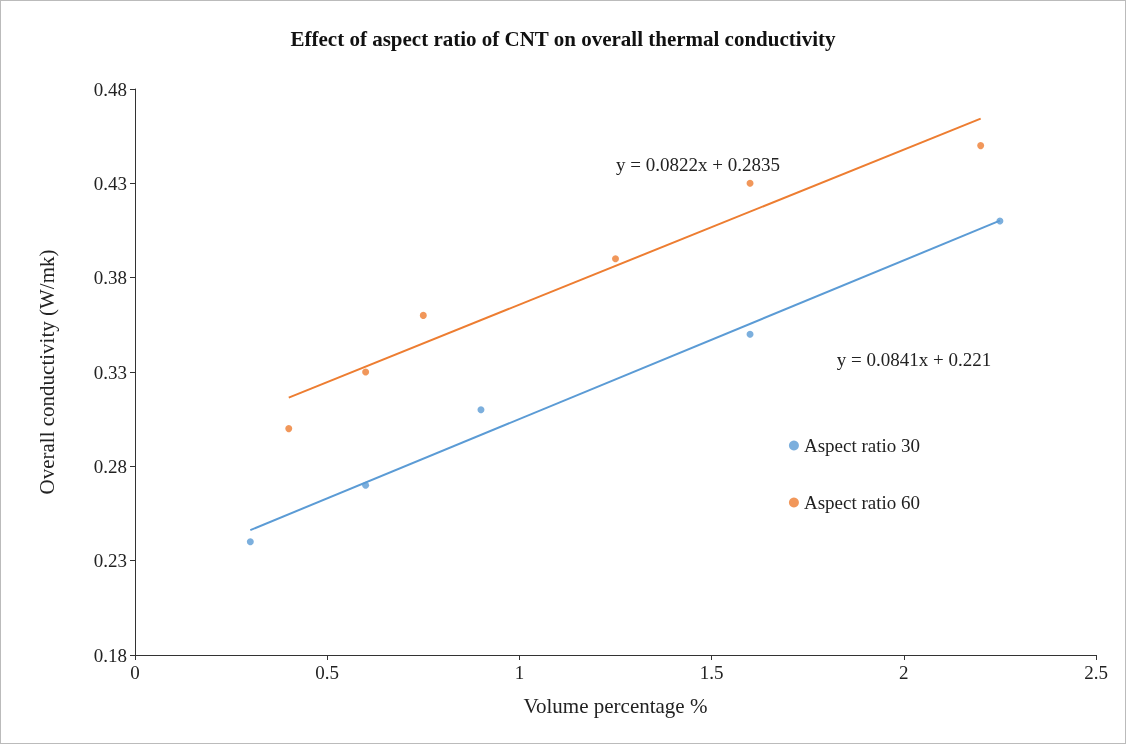 Image resolution: width=1126 pixels, height=744 pixels. I want to click on x-tick-label: 0.5, so click(327, 672).